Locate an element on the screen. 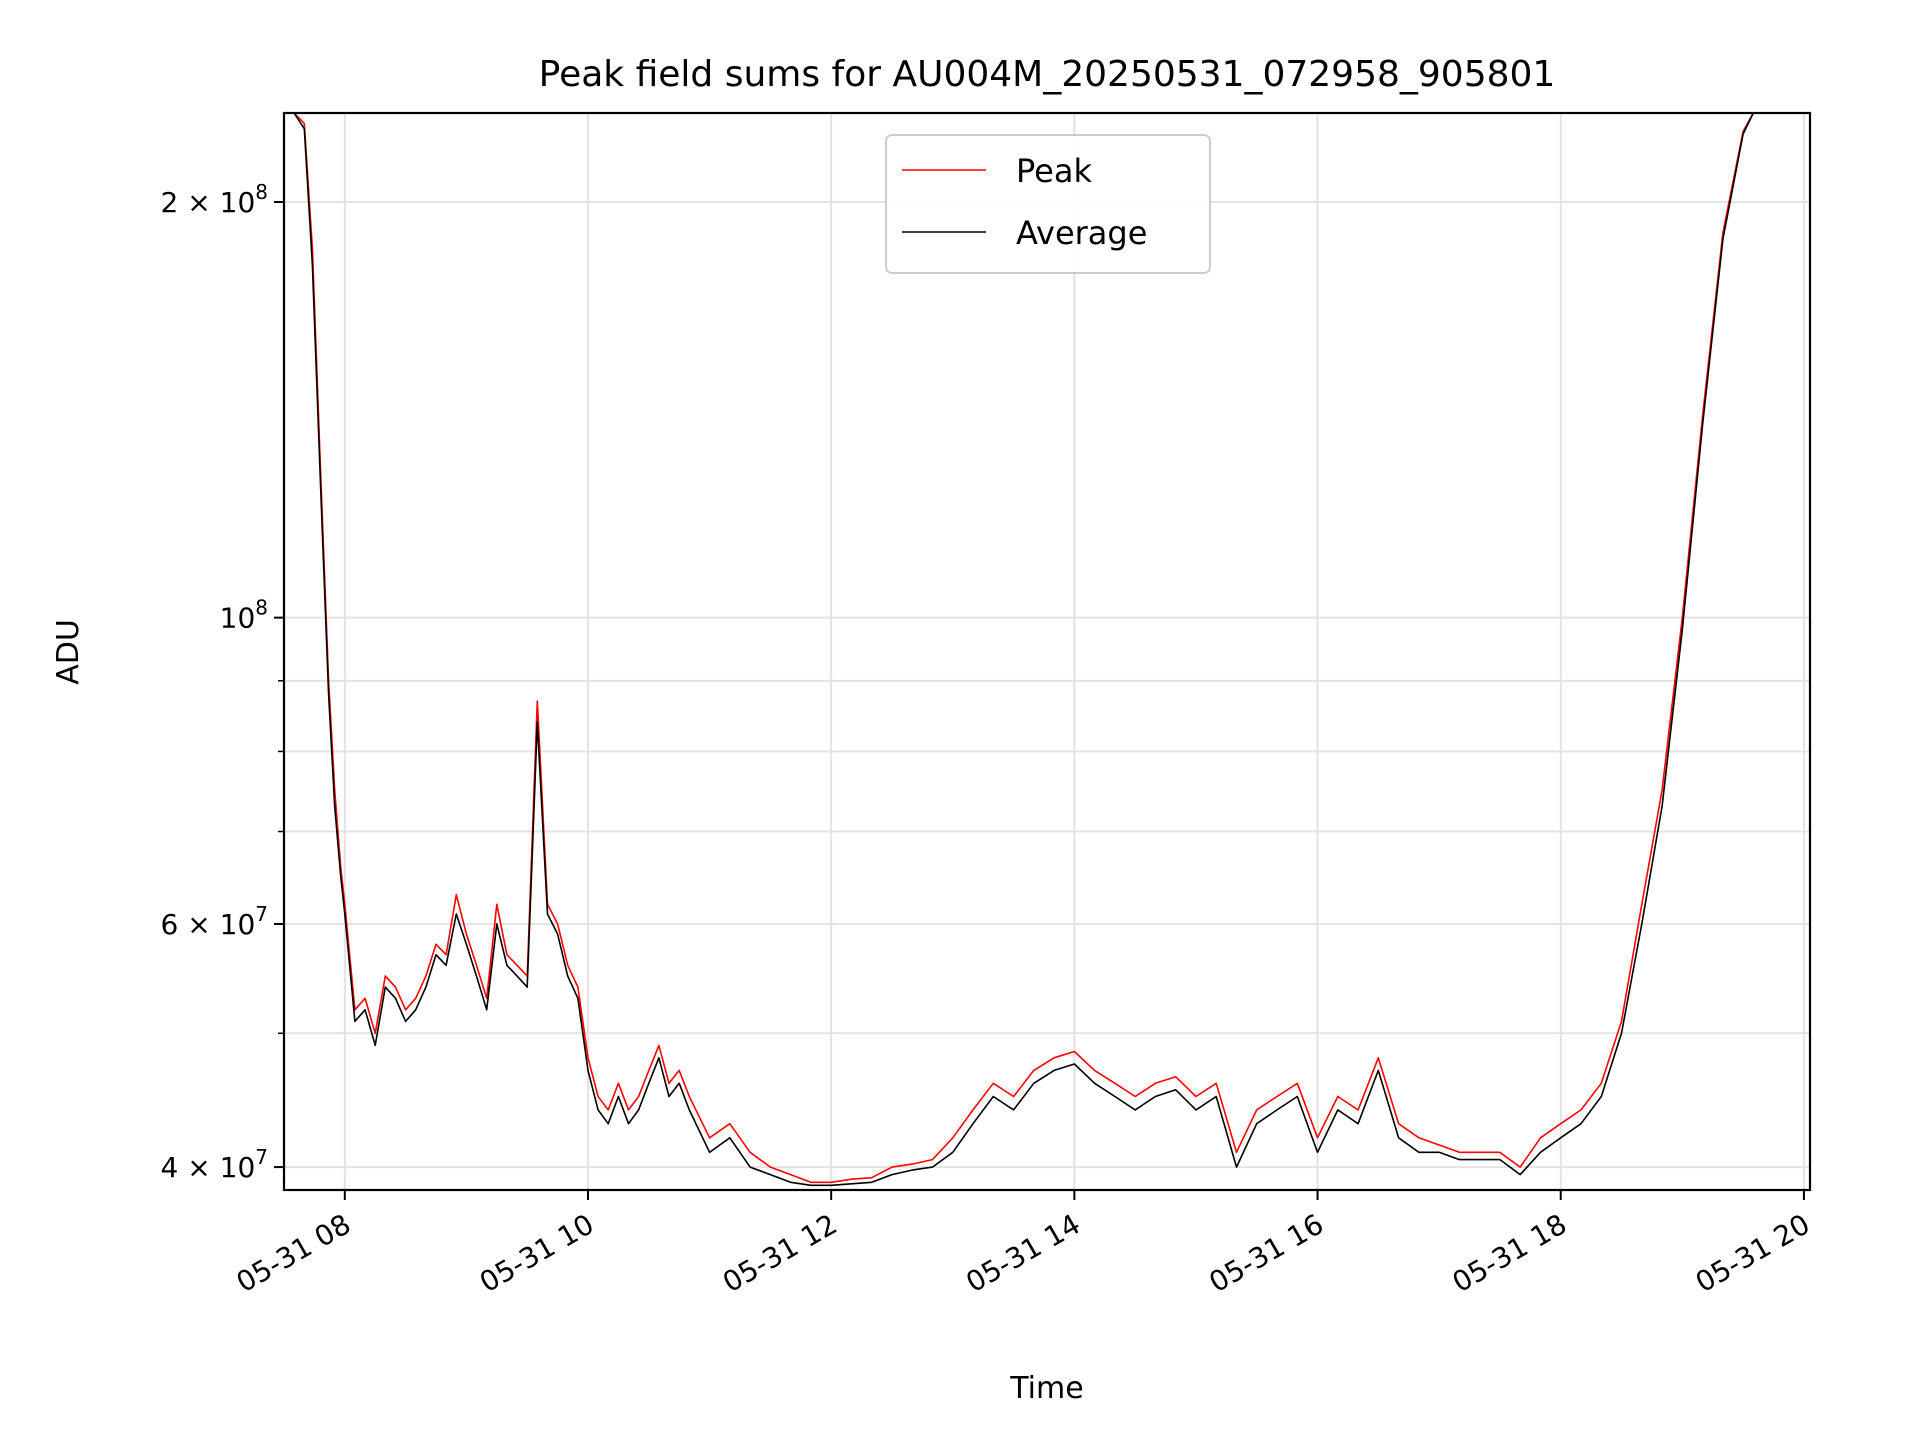  legend: Peak Average is located at coordinates (1048, 204).